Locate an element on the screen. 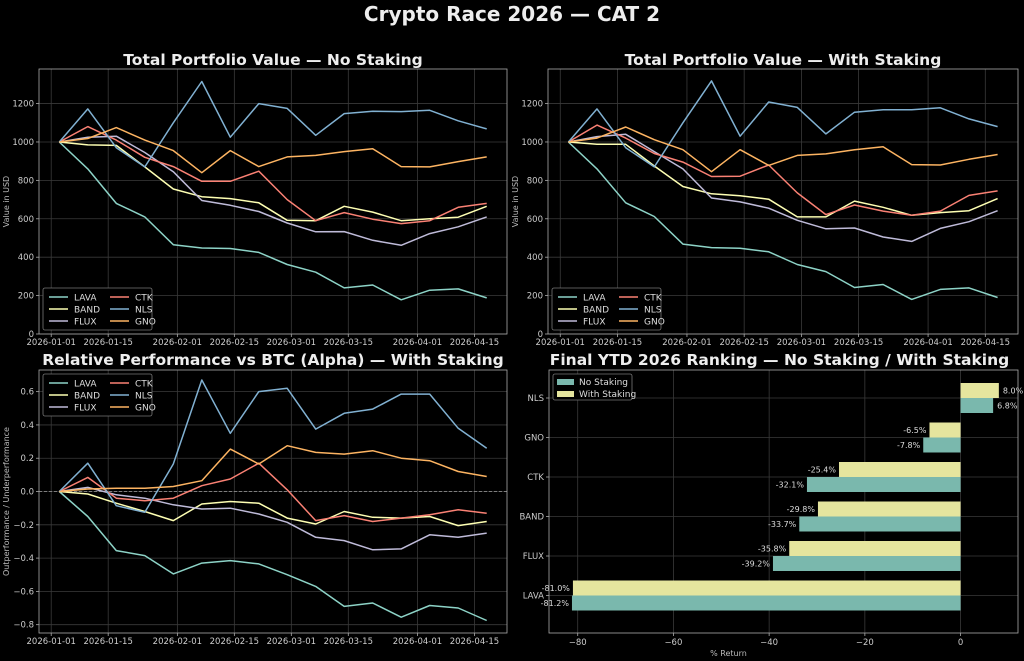 This screenshot has width=1024, height=661. figure-title: Crypto Race 2026 — CAT 2 is located at coordinates (512, 14).